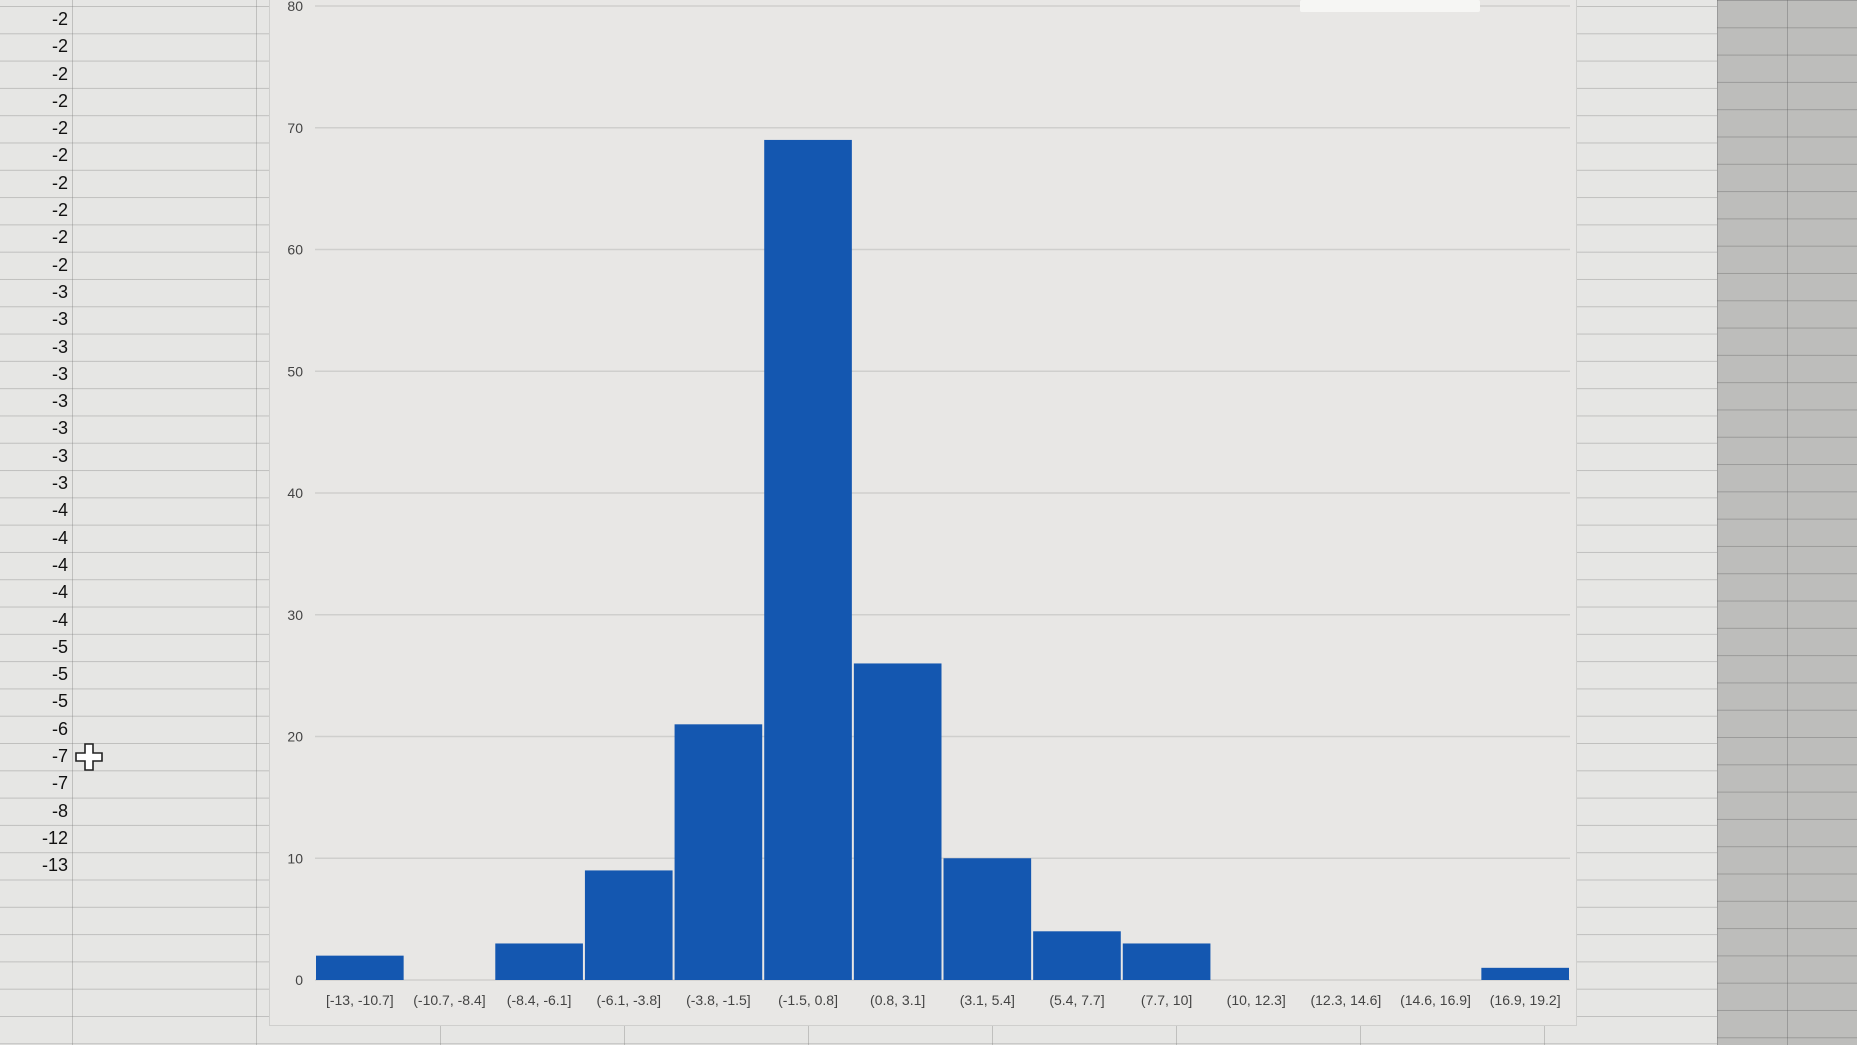 Image resolution: width=1857 pixels, height=1045 pixels. Describe the element at coordinates (59, 728) in the screenshot. I see `cell-value: -6` at that location.